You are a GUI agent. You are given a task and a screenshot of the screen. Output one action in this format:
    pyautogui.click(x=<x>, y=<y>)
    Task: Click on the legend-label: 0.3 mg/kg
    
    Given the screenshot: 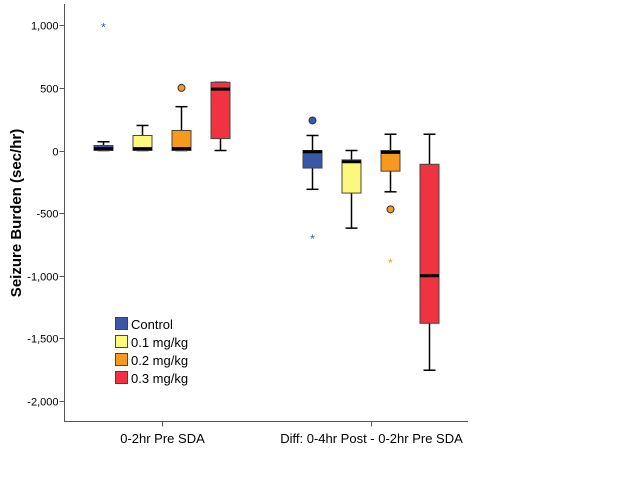 What is the action you would take?
    pyautogui.click(x=159, y=378)
    